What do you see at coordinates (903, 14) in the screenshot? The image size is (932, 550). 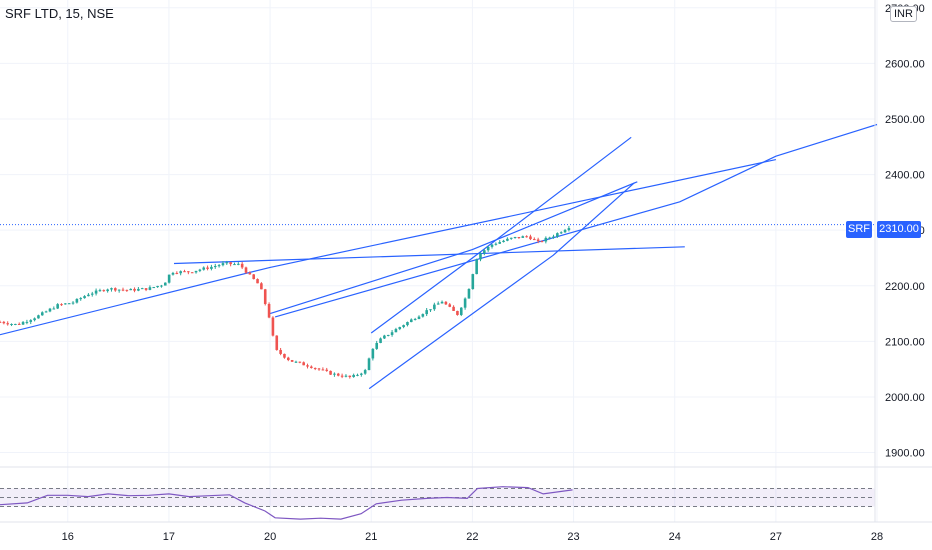 I see `currency-badge: INR` at bounding box center [903, 14].